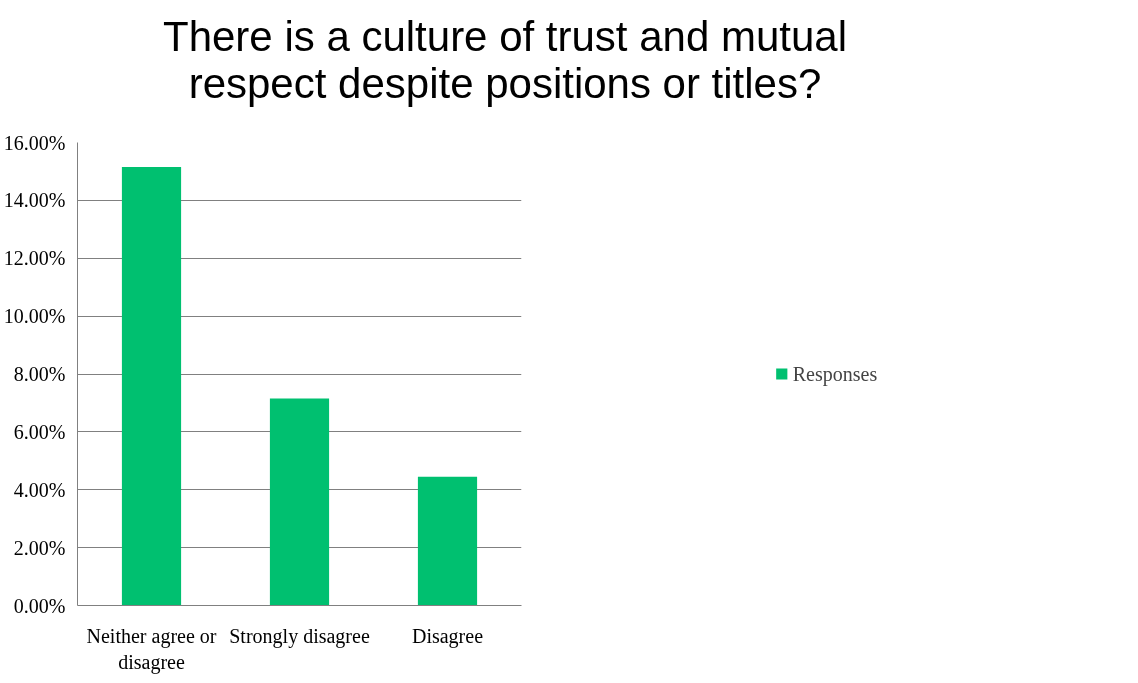 The width and height of the screenshot is (1138, 683). I want to click on y-tick-label: 6.00%, so click(39, 431).